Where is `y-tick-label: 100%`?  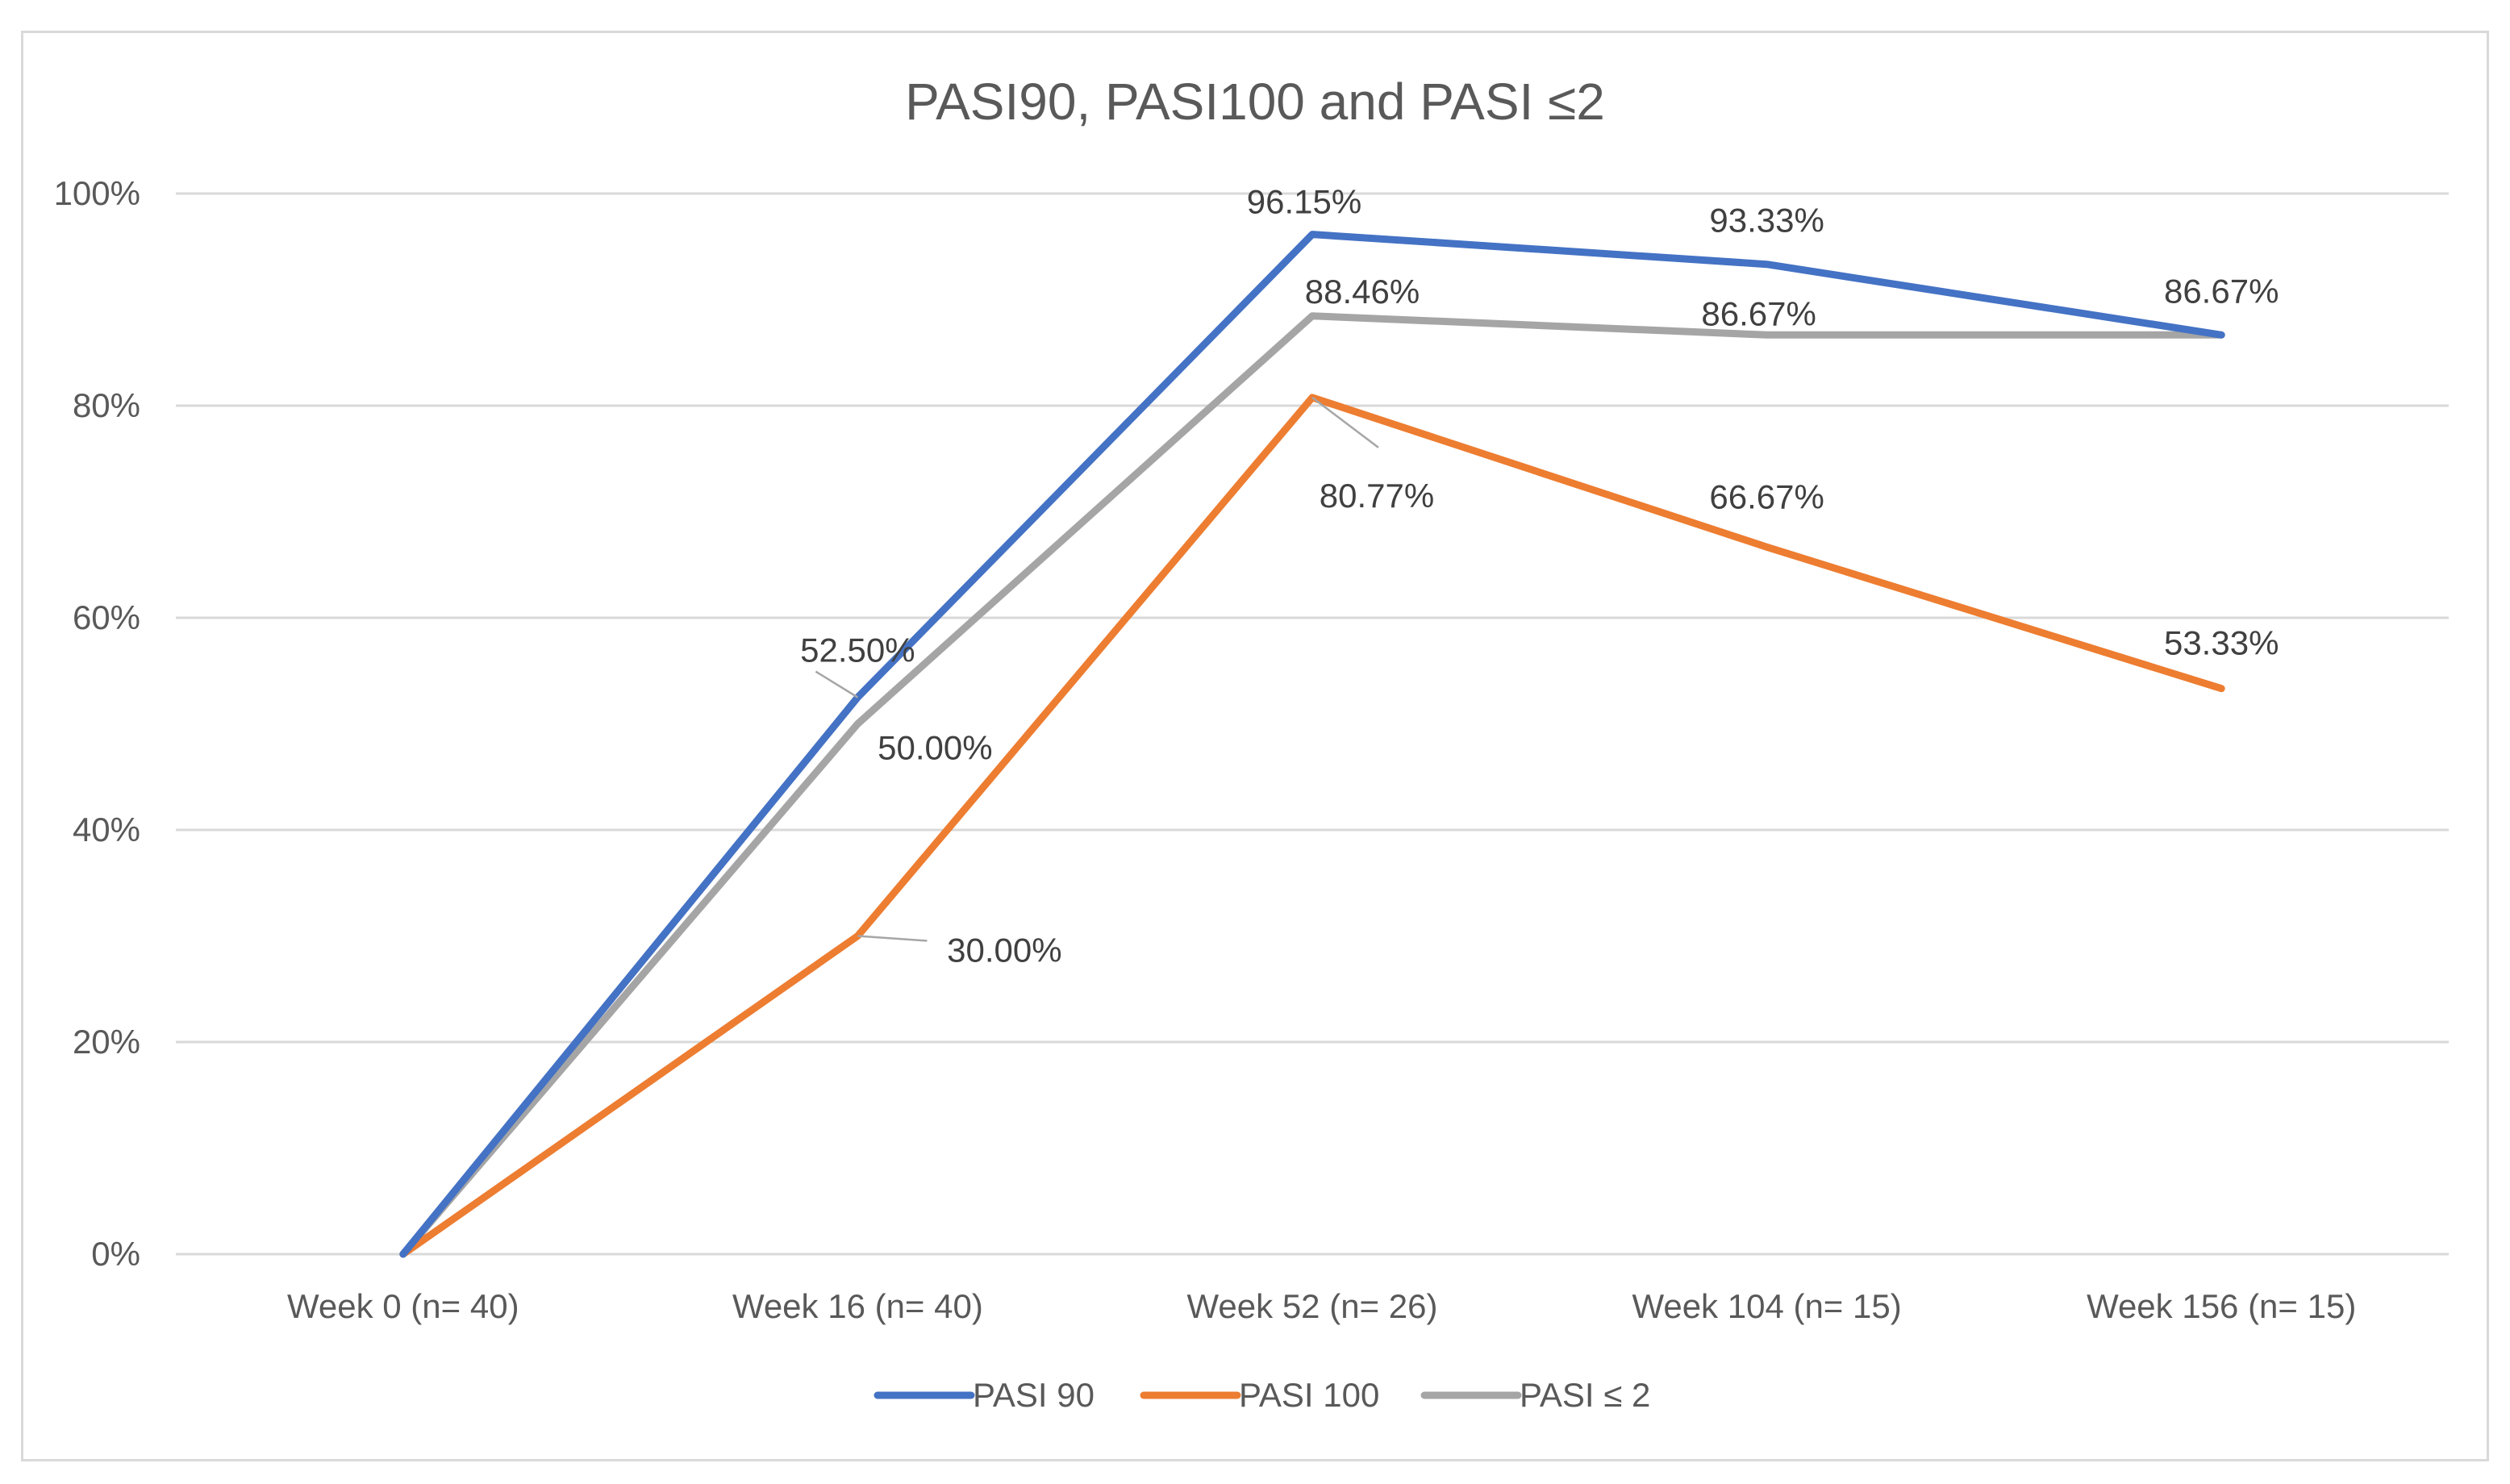
y-tick-label: 100% is located at coordinates (97, 193).